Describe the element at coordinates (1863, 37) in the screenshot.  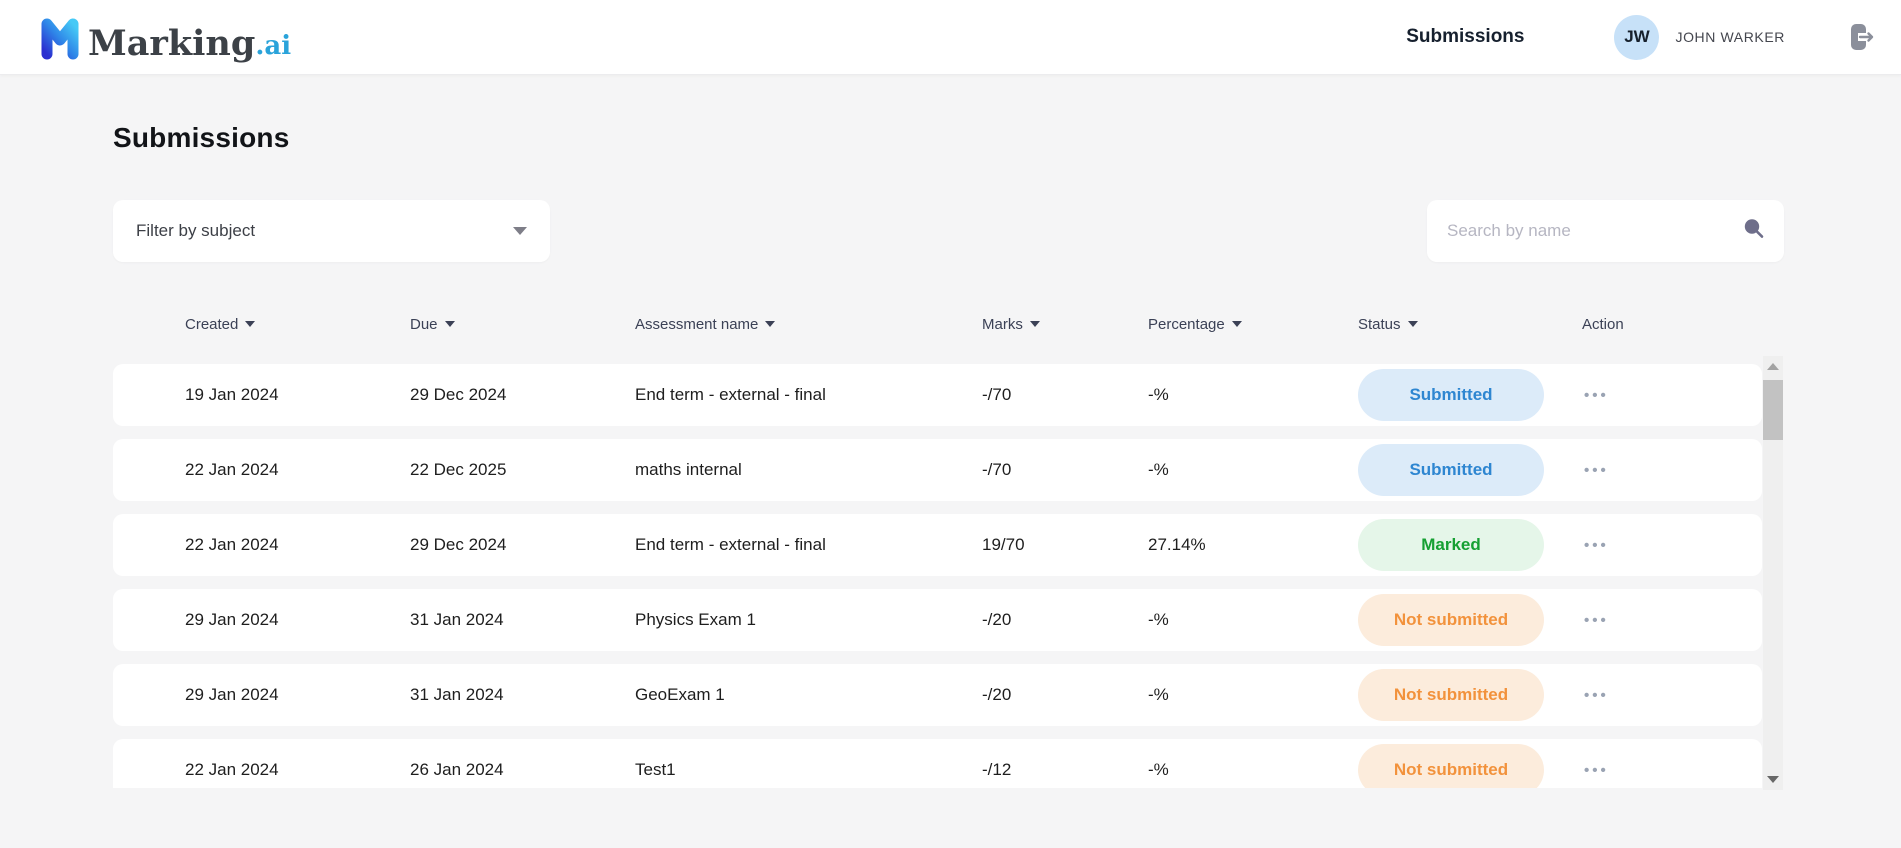
I see `logout-icon` at that location.